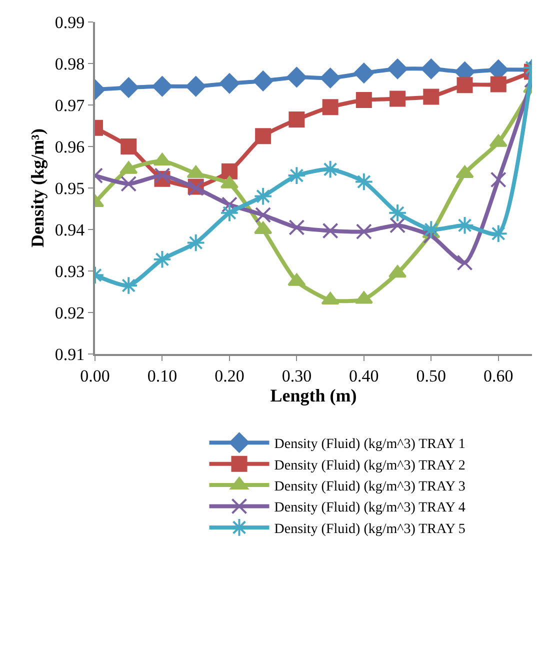 This screenshot has height=648, width=544. I want to click on x-tick-label: 0.50, so click(431, 376).